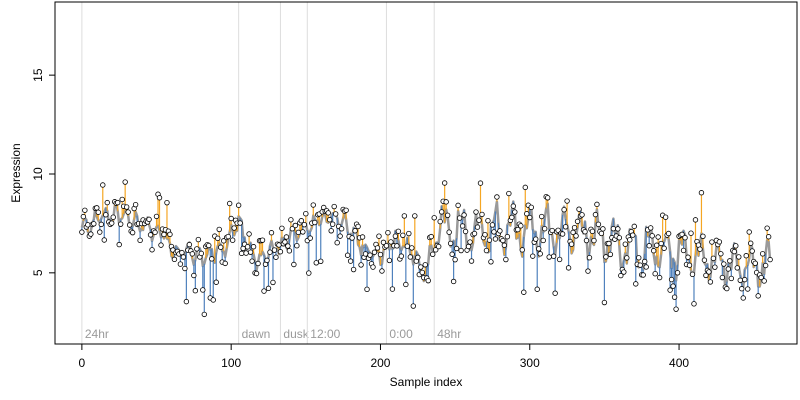 The image size is (800, 400). Describe the element at coordinates (679, 363) in the screenshot. I see `x-tick-label-4: 400` at that location.